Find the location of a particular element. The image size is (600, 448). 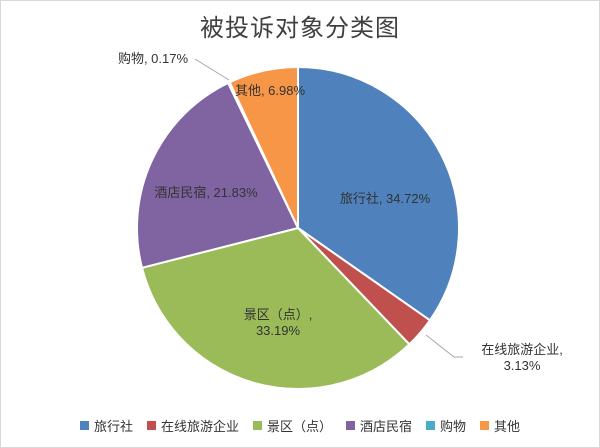

legend-item-6: 其他 is located at coordinates (500, 425).